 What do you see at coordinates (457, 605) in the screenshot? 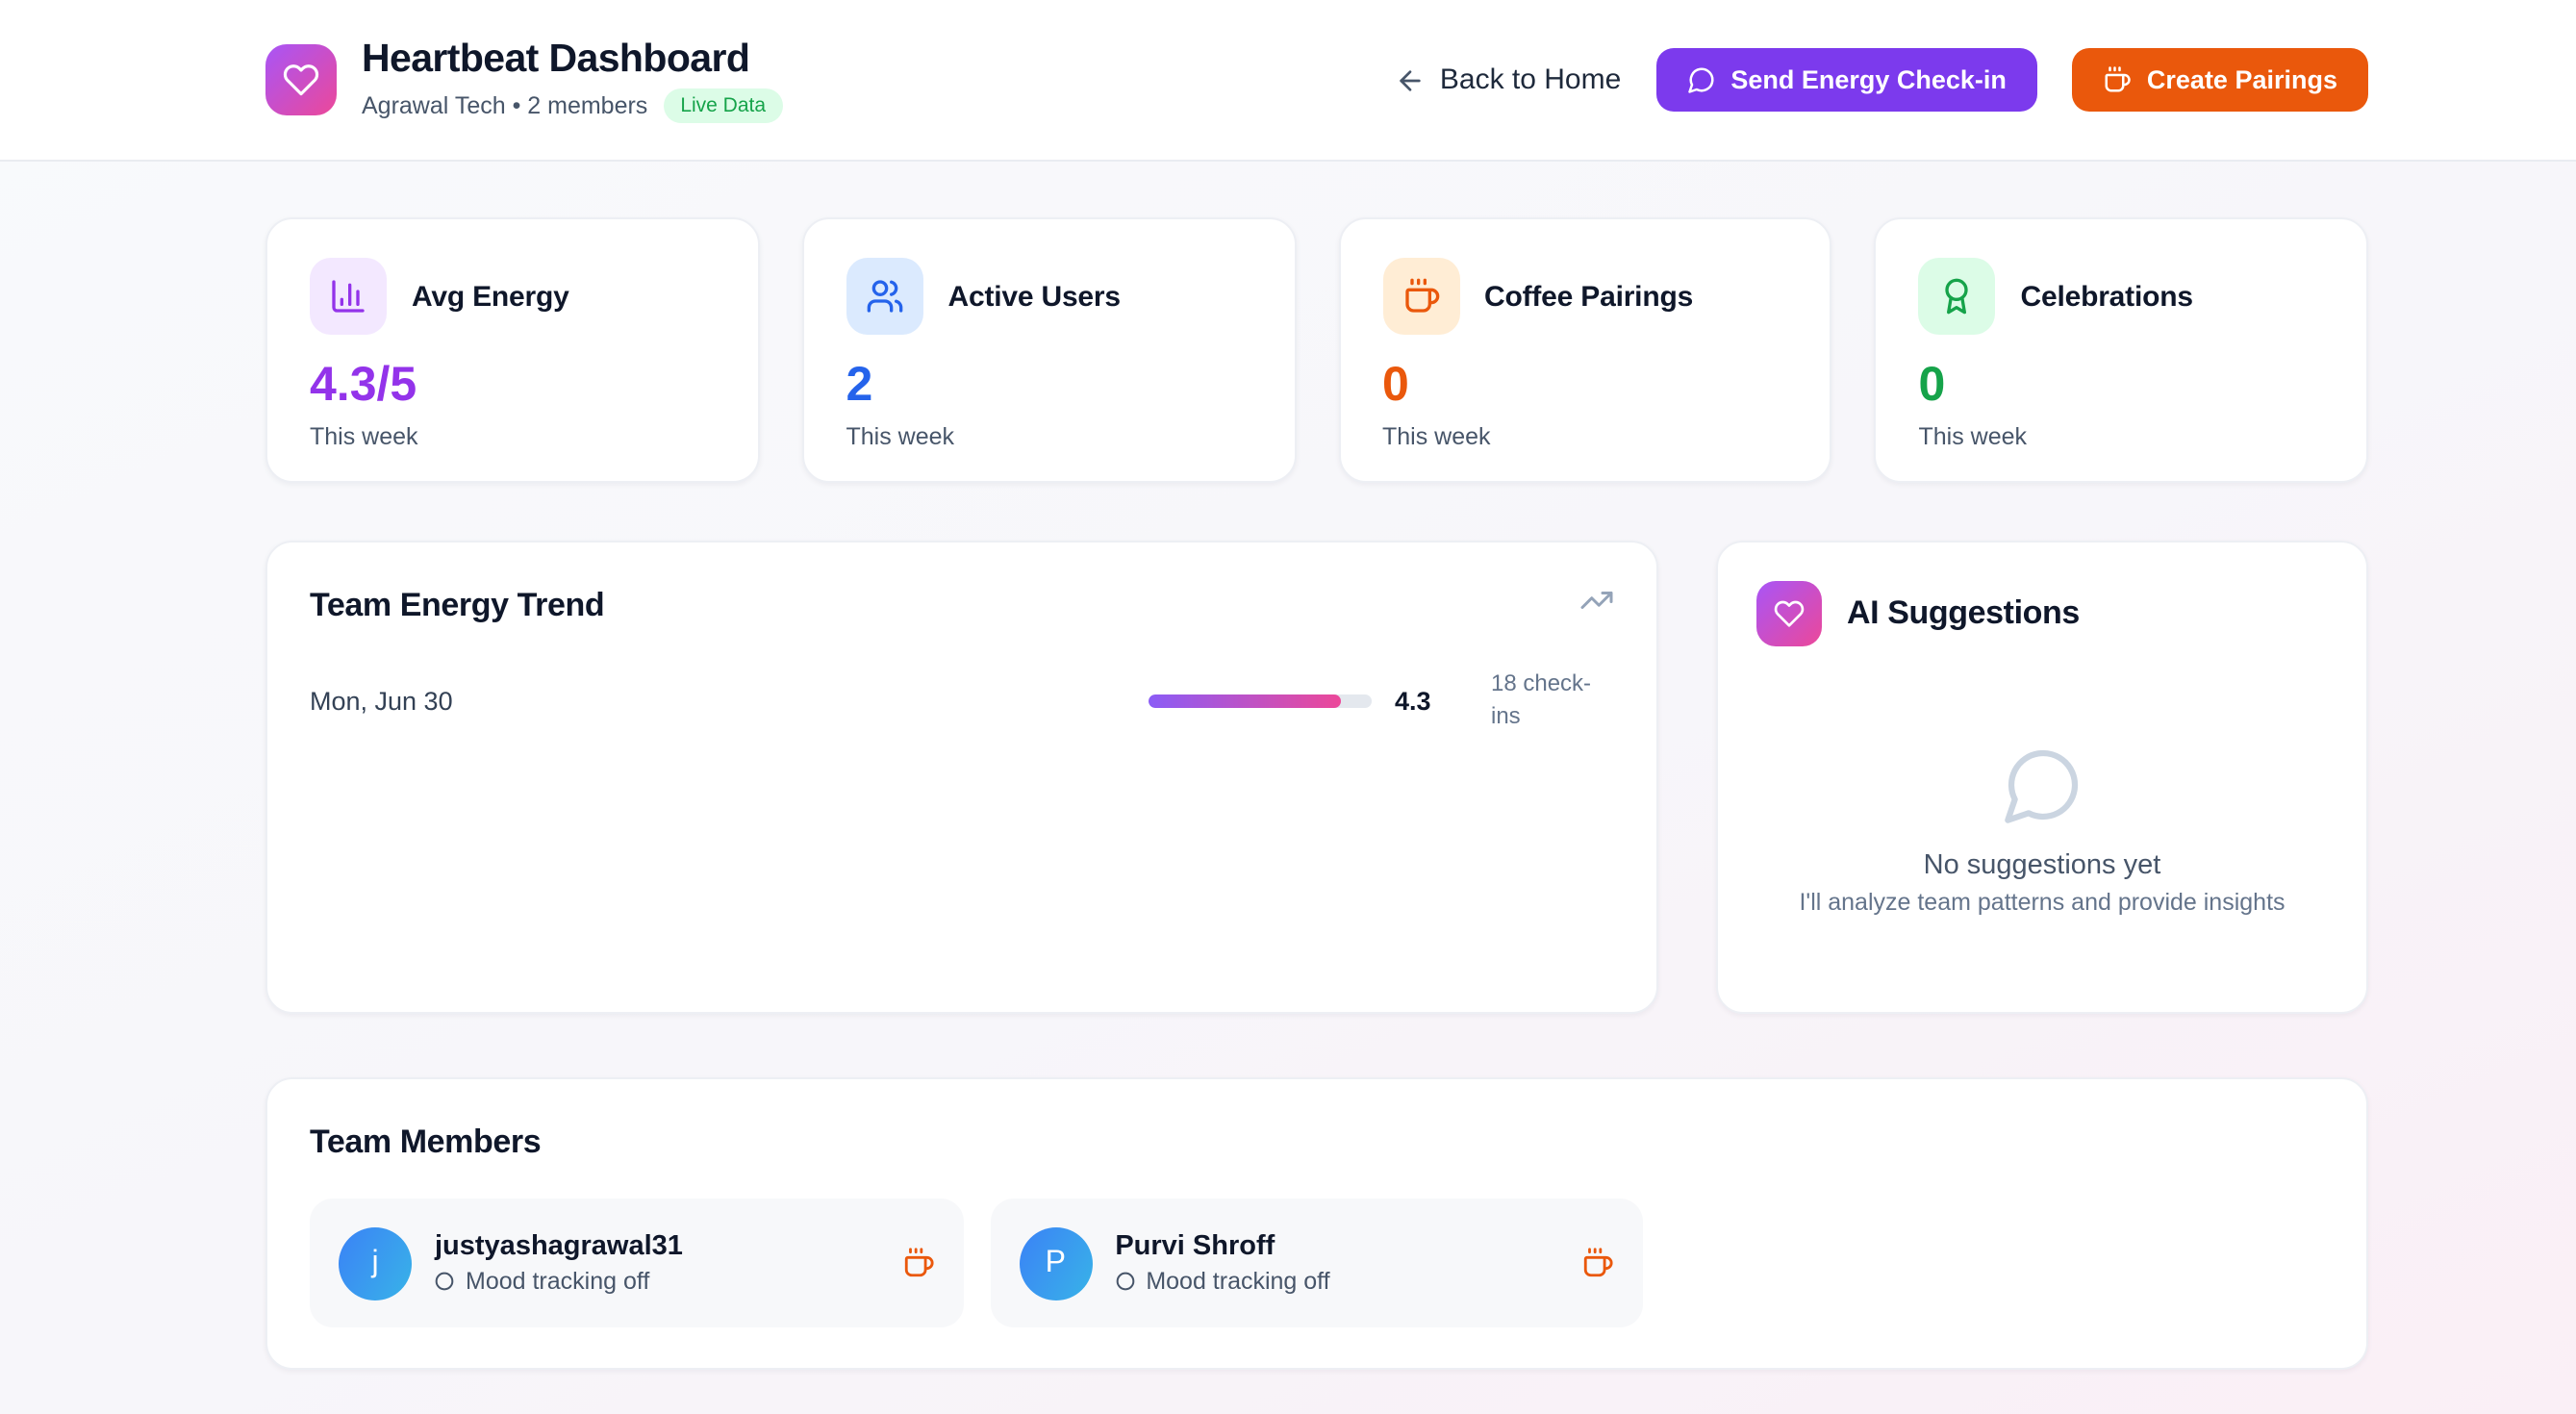
I see `team-energy-trend-title: Team Energy Trend` at bounding box center [457, 605].